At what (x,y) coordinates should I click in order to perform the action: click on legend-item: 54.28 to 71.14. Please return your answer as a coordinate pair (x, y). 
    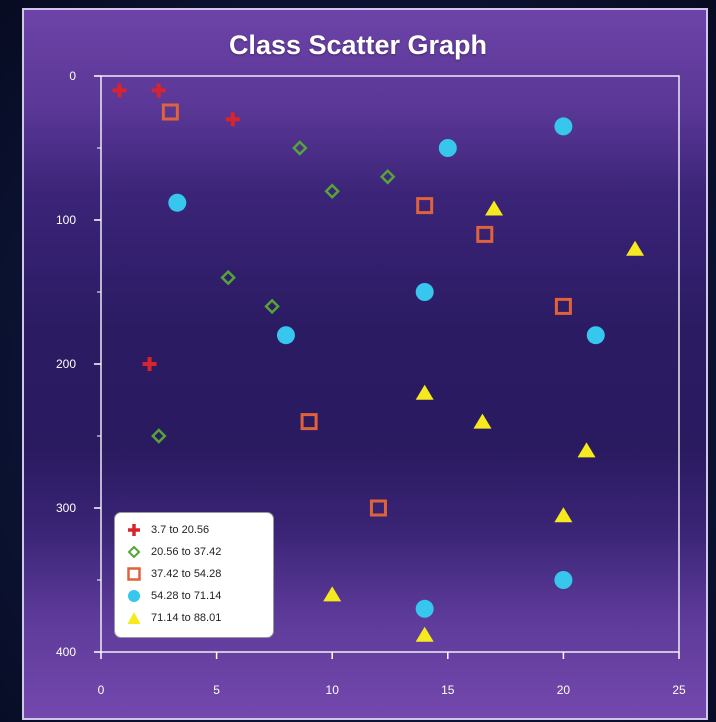
    Looking at the image, I should click on (199, 596).